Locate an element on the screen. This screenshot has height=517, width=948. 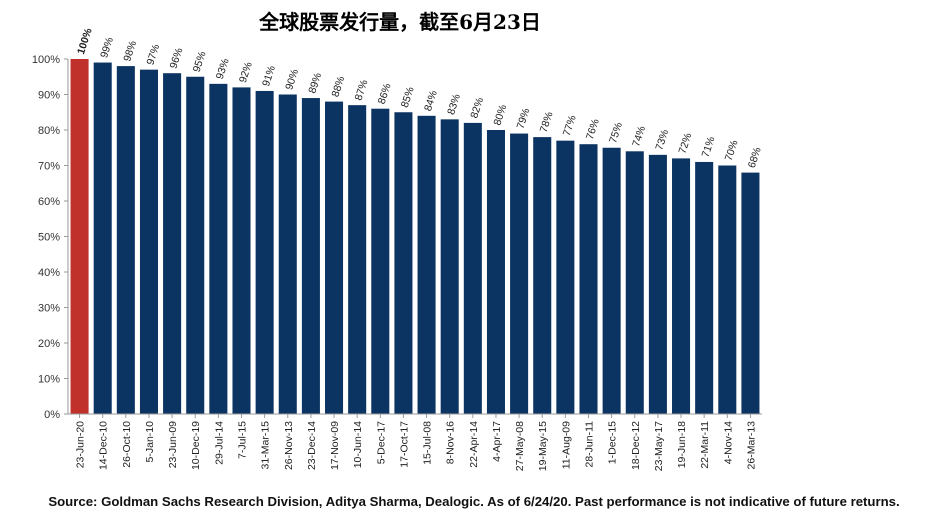
data-label: 73% is located at coordinates (662, 140).